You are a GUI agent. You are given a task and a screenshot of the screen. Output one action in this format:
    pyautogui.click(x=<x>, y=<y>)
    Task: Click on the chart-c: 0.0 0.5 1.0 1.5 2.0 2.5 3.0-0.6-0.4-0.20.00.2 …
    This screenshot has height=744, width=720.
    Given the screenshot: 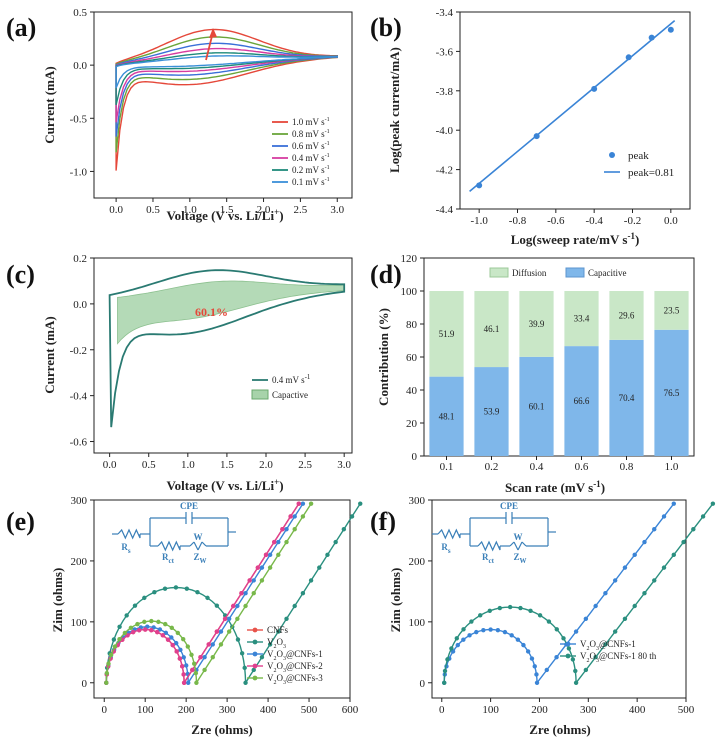 What is the action you would take?
    pyautogui.click(x=197, y=373)
    